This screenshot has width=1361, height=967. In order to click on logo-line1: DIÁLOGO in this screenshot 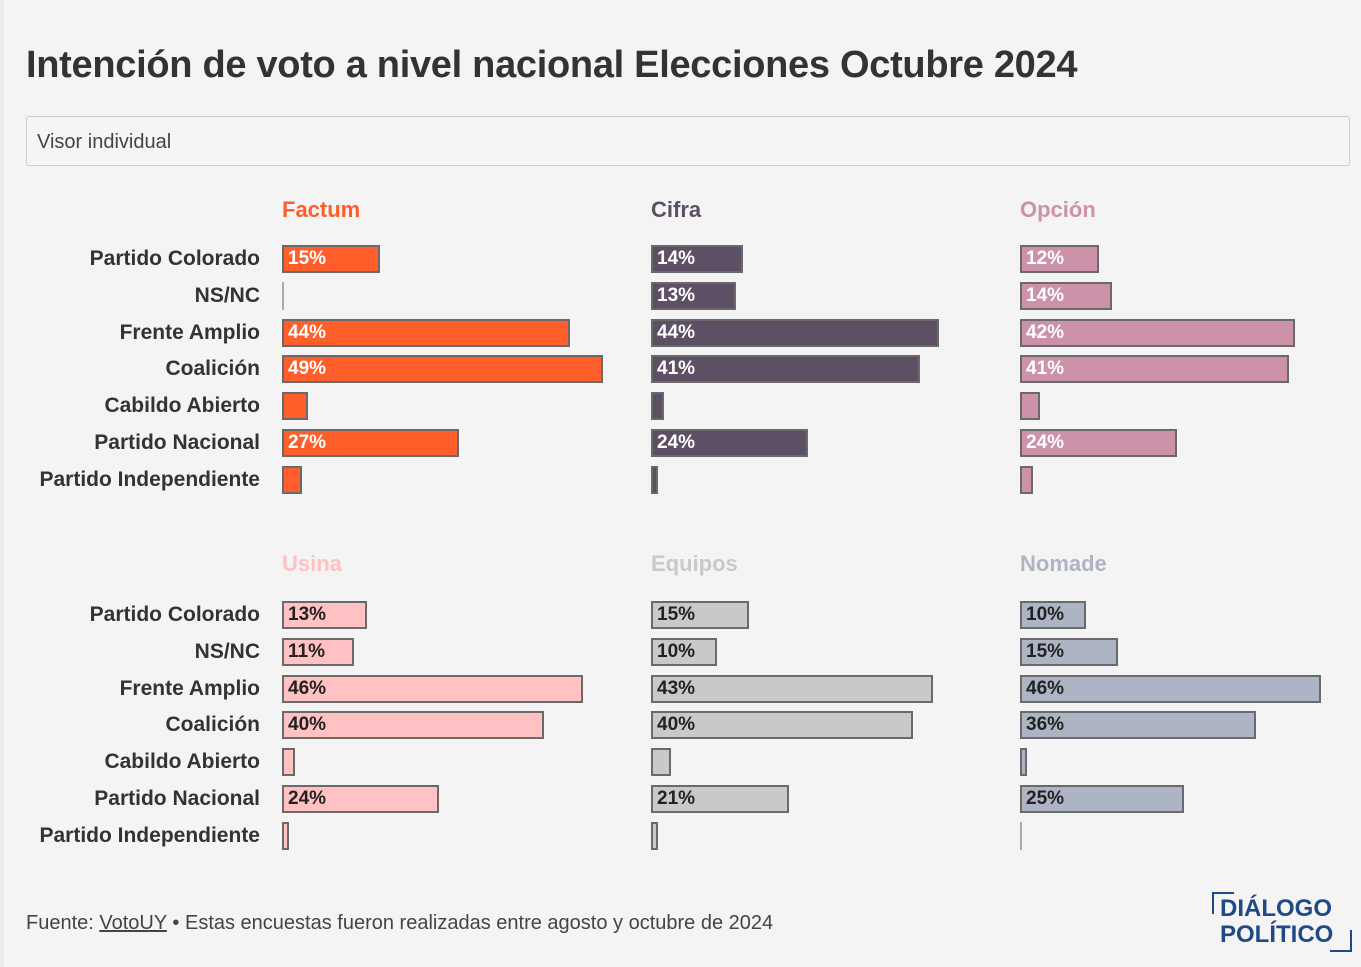, I will do `click(1276, 908)`.